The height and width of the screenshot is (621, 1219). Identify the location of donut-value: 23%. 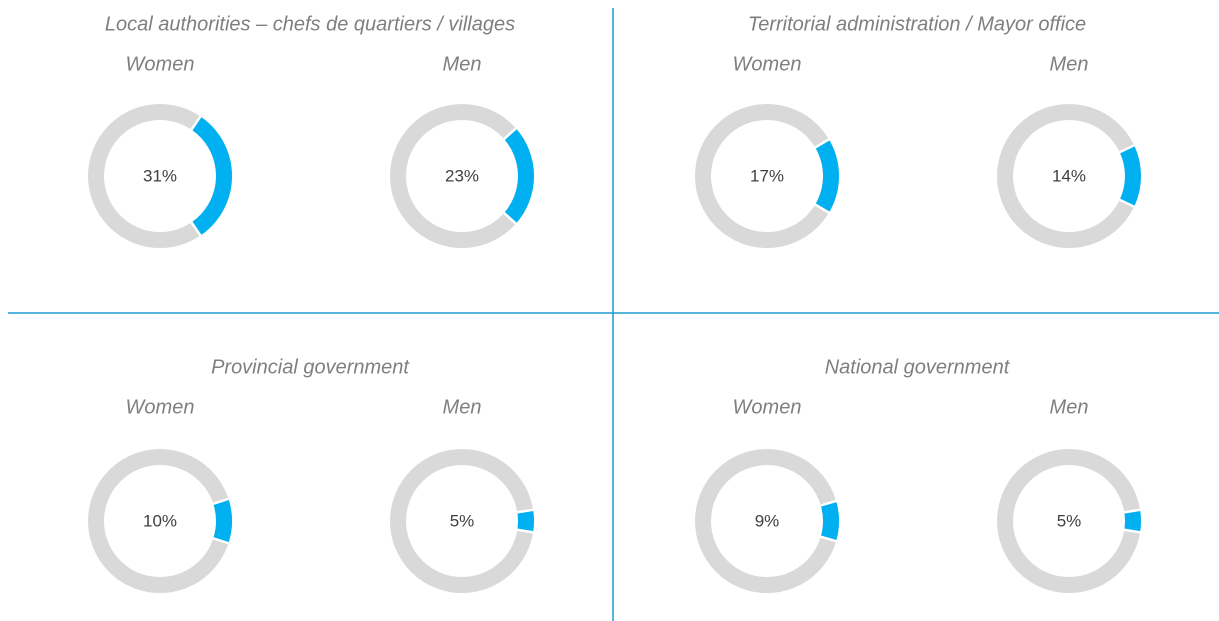
(462, 175).